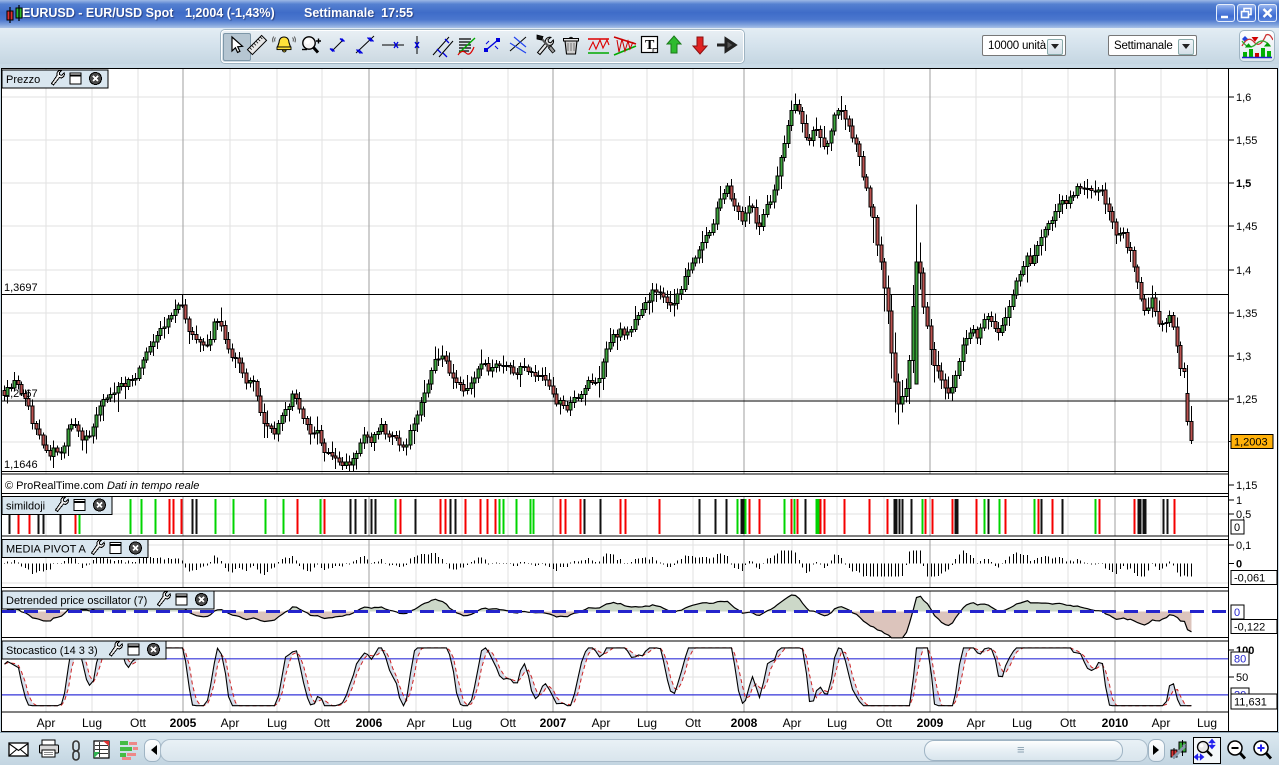 The image size is (1279, 765). What do you see at coordinates (1246, 141) in the screenshot?
I see `svg-text: 1,55` at bounding box center [1246, 141].